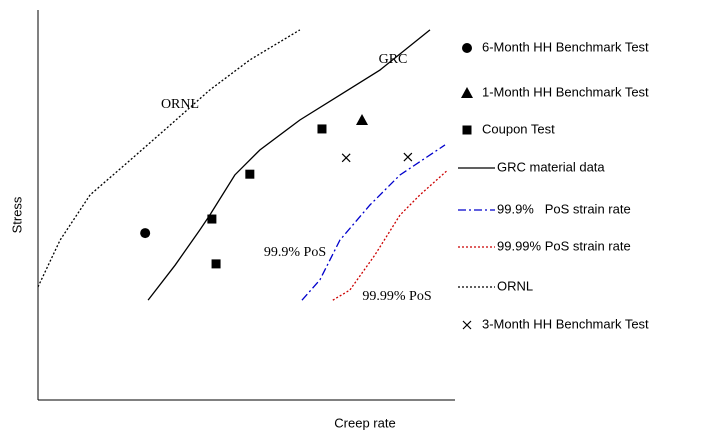 The image size is (727, 435). What do you see at coordinates (564, 208) in the screenshot?
I see `legend-label: 99.9% PoS strain rate` at bounding box center [564, 208].